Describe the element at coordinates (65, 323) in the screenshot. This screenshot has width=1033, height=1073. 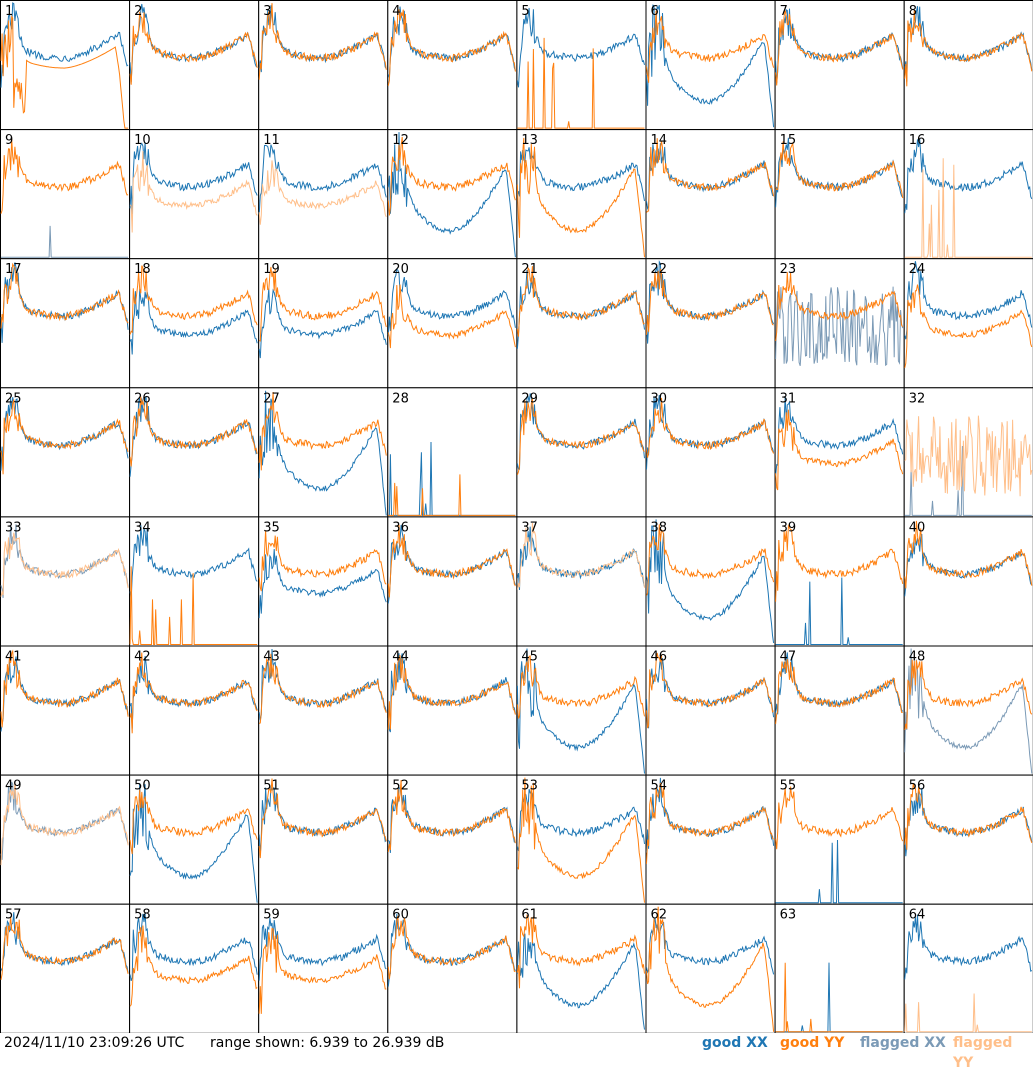
I see `panel-17: 17` at that location.